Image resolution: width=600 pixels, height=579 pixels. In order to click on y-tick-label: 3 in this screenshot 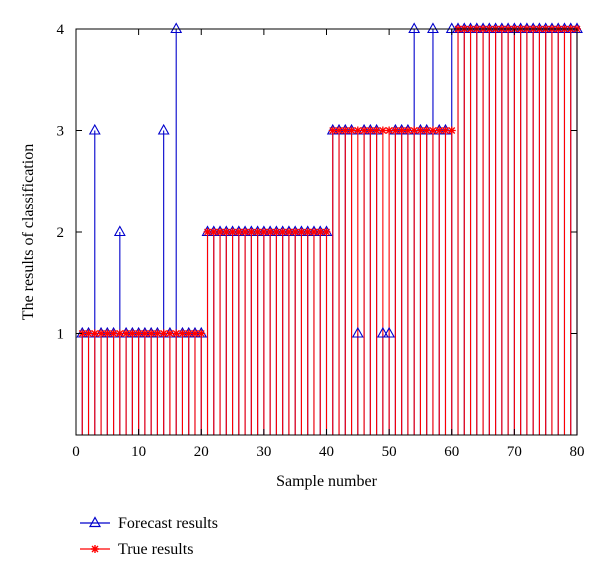, I will do `click(61, 132)`.